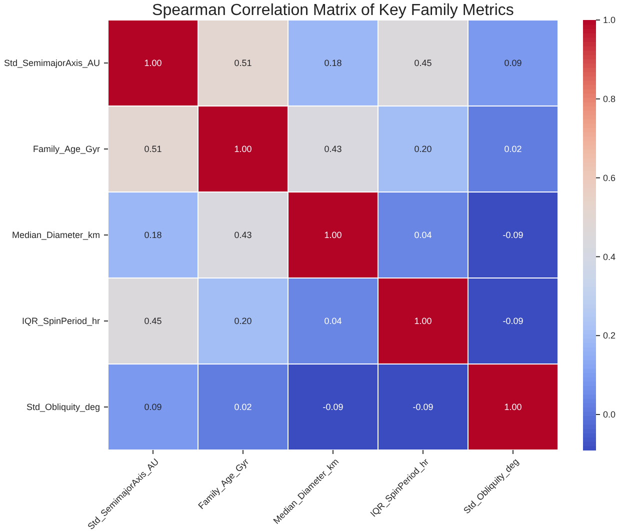  What do you see at coordinates (609, 177) in the screenshot?
I see `color-bar-label: 0.6` at bounding box center [609, 177].